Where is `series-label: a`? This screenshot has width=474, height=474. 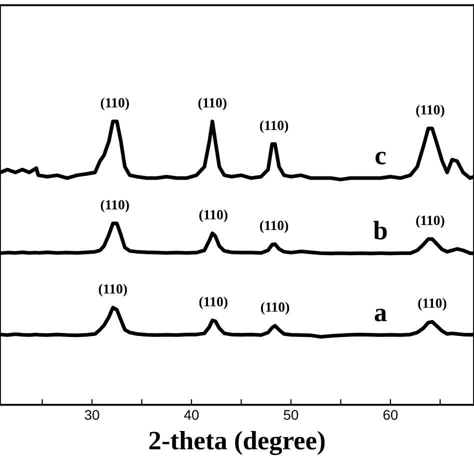 series-label: a is located at coordinates (380, 315).